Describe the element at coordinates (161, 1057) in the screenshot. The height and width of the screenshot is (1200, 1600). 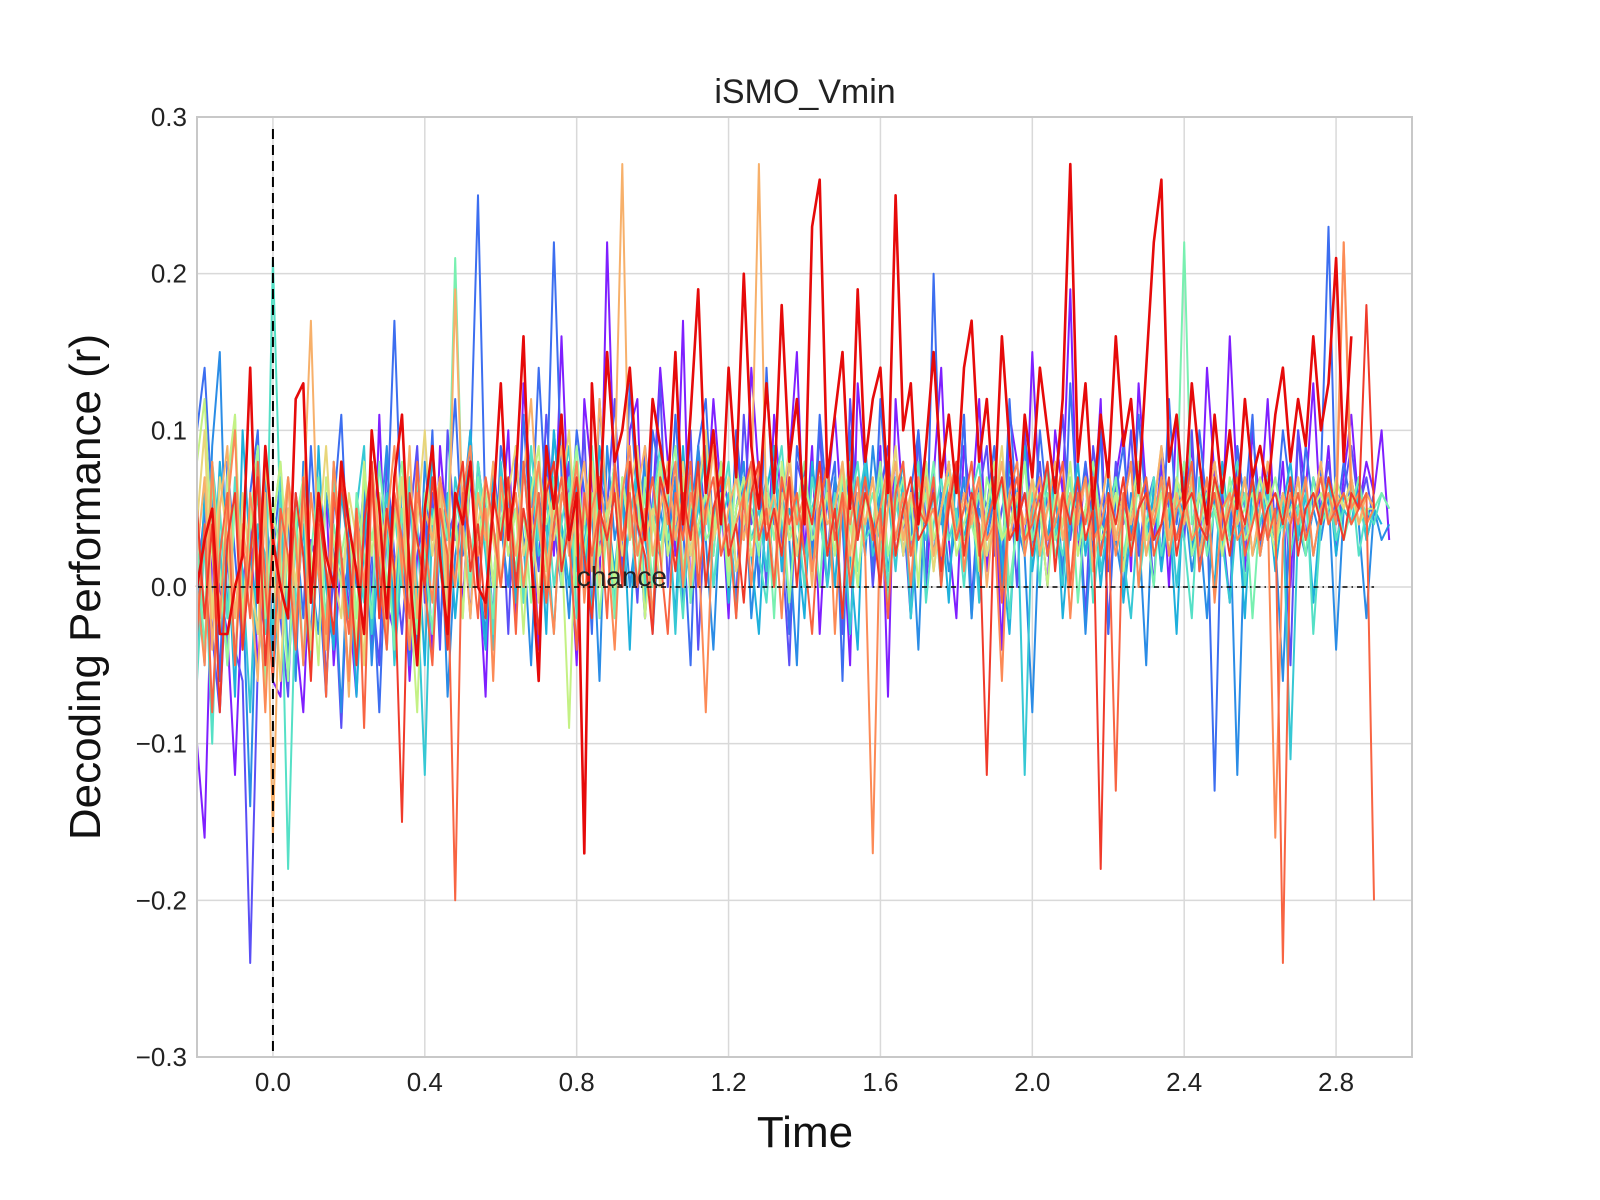
I see `y-tick-label: −0.3` at that location.